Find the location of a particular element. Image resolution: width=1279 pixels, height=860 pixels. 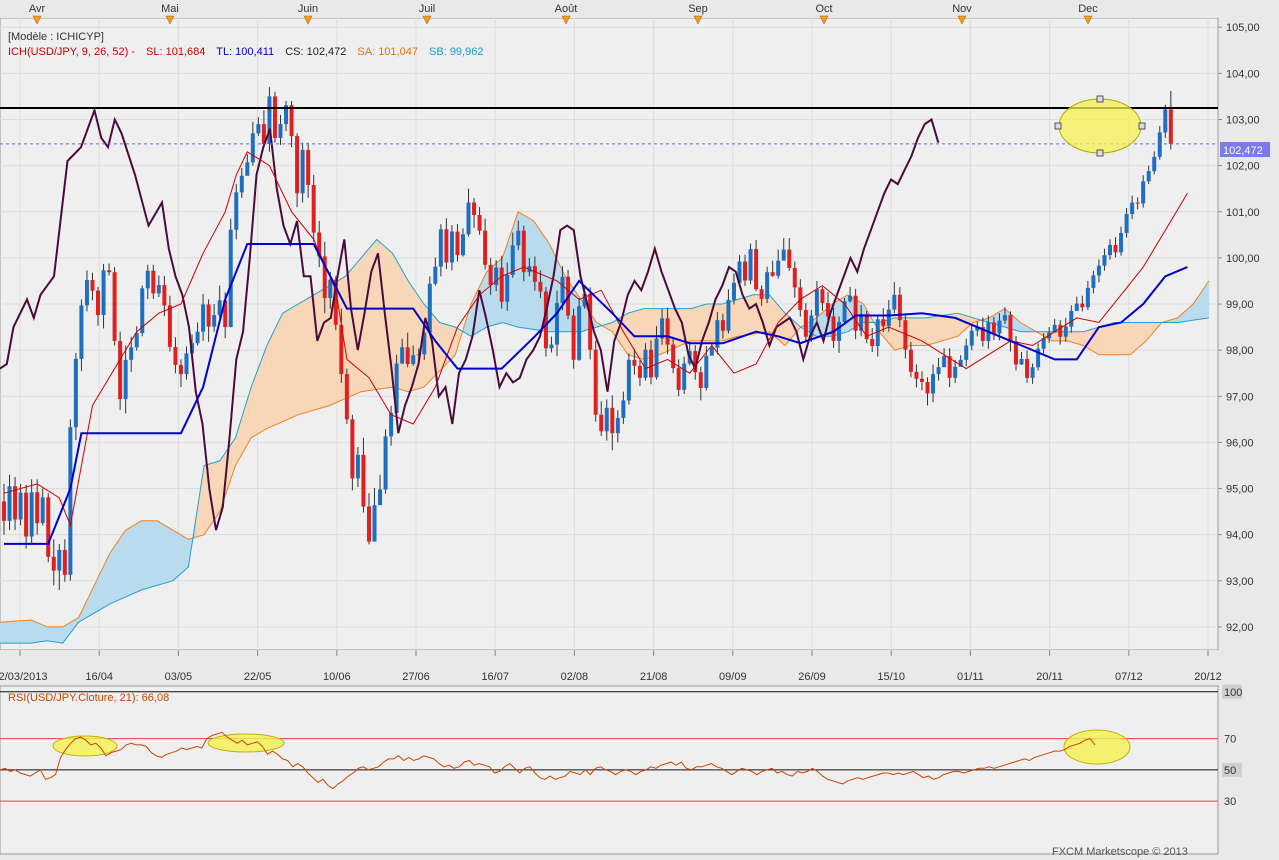

month-label: Avr is located at coordinates (37, 9).